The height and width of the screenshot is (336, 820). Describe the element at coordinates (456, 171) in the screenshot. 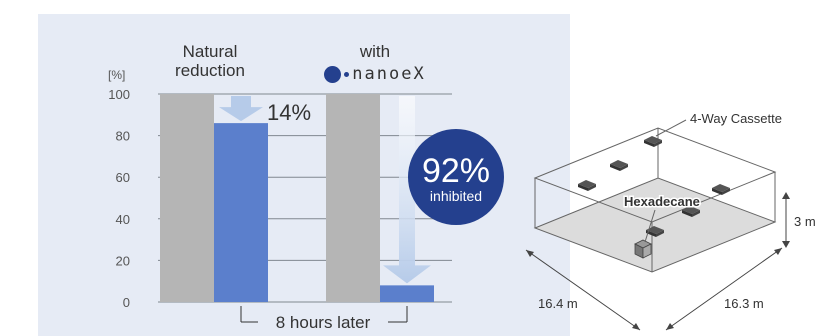

I see `badge-value: 92%` at that location.